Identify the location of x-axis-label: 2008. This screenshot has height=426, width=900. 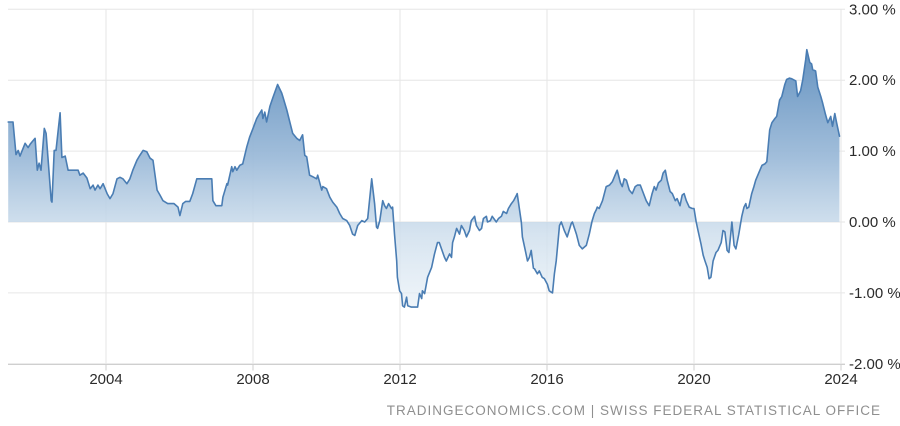
(252, 379).